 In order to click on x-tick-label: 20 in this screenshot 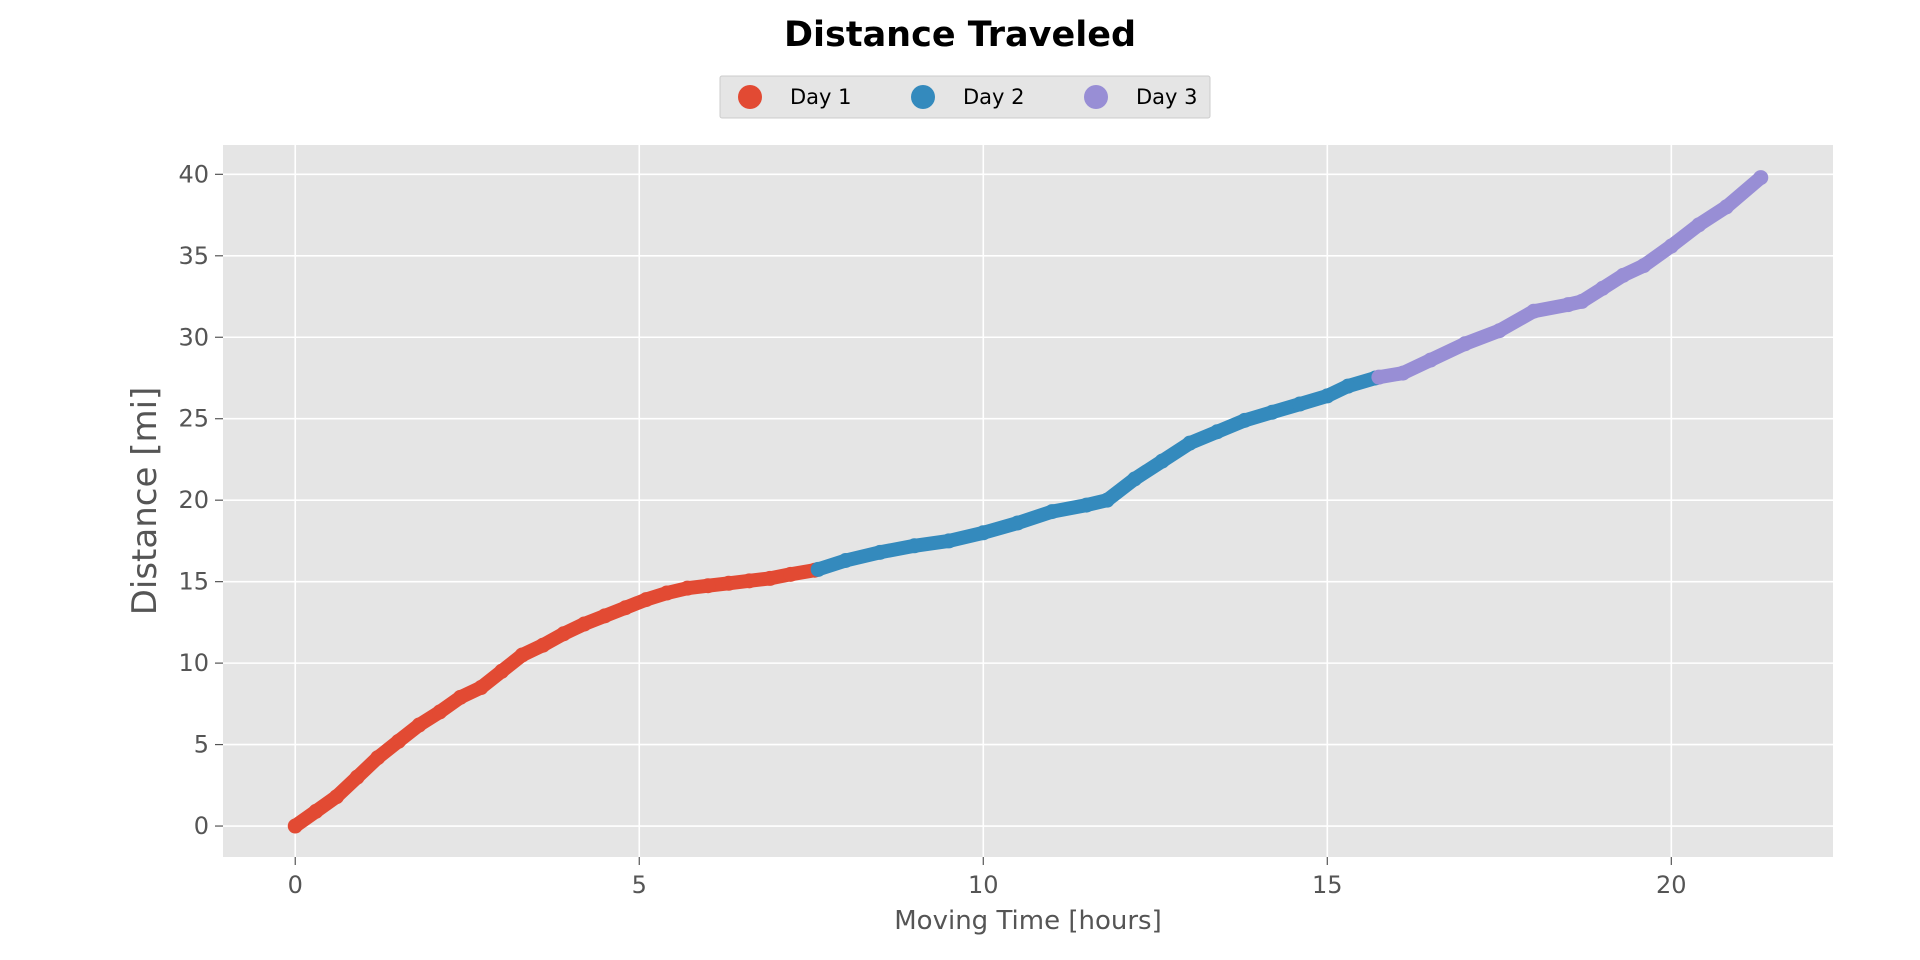, I will do `click(1671, 885)`.